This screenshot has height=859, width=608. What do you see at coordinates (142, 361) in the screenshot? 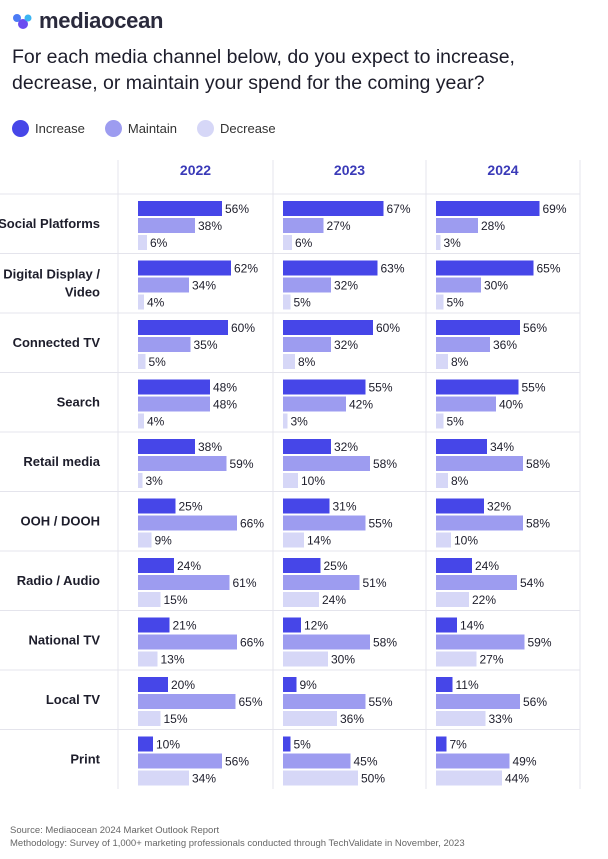
I see `bar-decrease-2022-connected-tv` at bounding box center [142, 361].